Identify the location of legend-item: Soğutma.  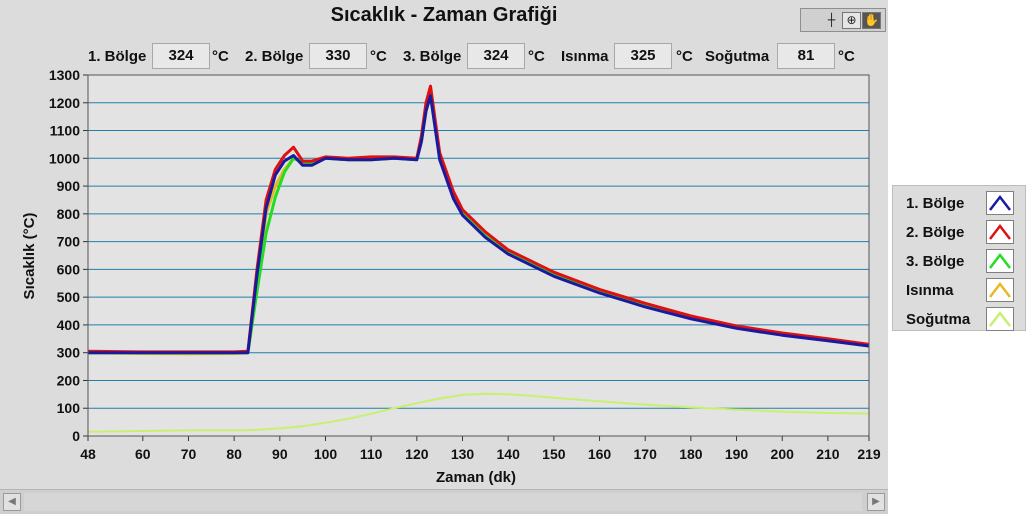
(960, 318).